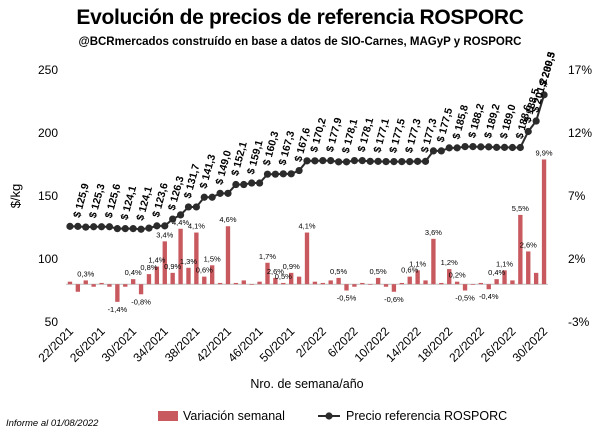 This screenshot has width=600, height=436. What do you see at coordinates (577, 259) in the screenshot?
I see `y2-tick-label: 2%` at bounding box center [577, 259].